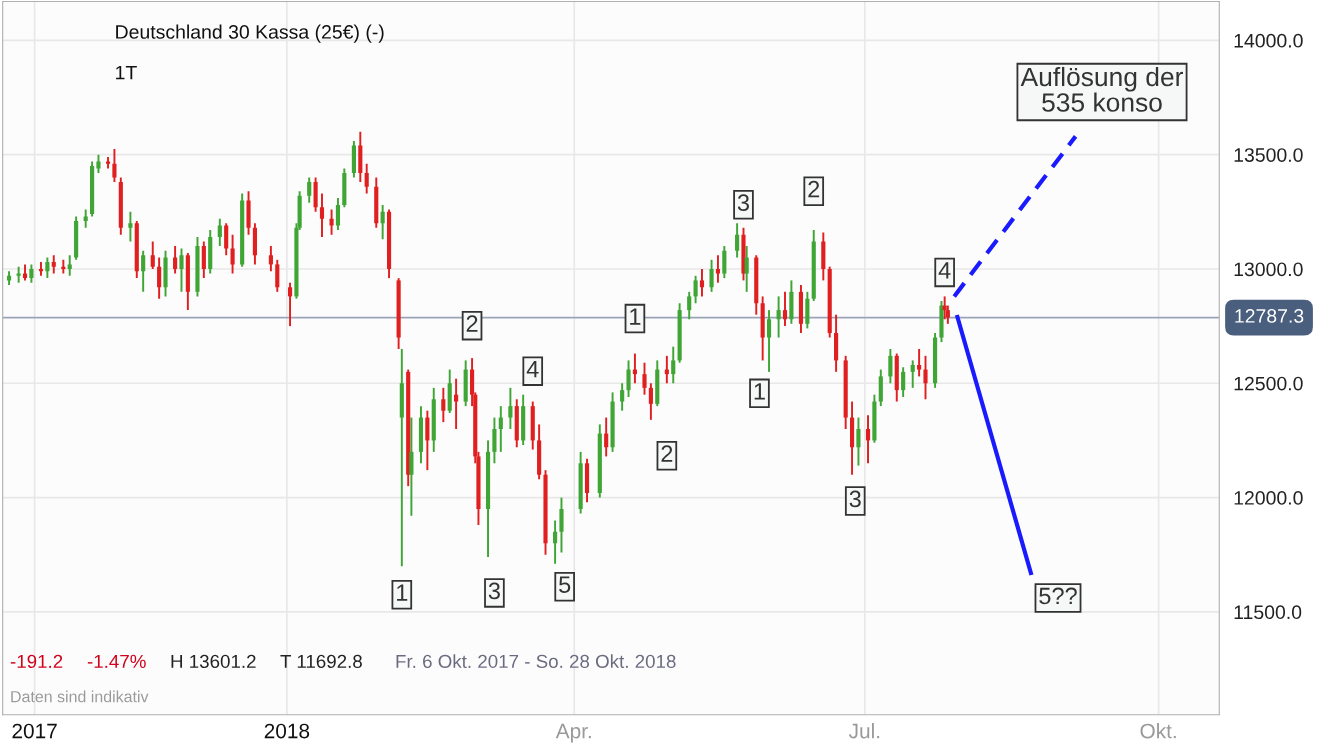 This screenshot has width=1334, height=750. Describe the element at coordinates (80, 696) in the screenshot. I see `annotation: Daten sind indikativ` at that location.